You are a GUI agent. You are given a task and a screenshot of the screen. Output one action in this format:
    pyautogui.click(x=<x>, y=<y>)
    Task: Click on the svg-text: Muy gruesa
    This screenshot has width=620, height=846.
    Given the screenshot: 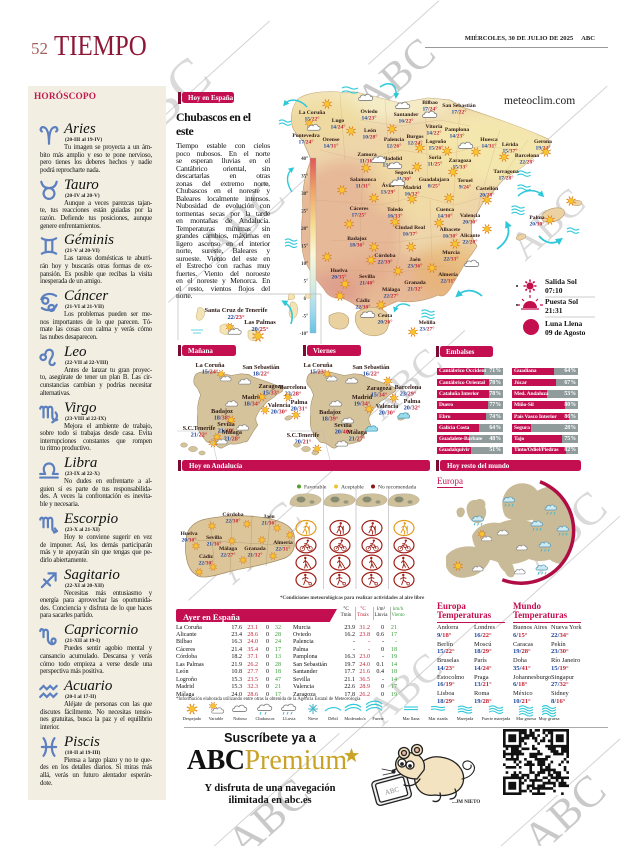 What is the action you would take?
    pyautogui.click(x=549, y=718)
    